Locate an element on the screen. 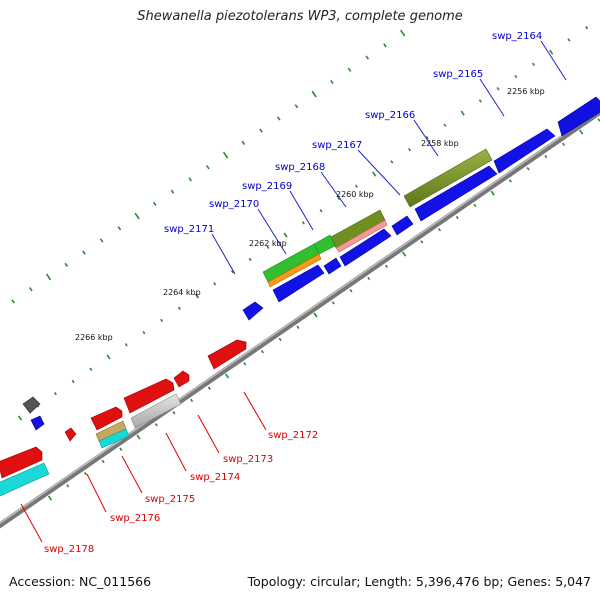  gene-label: swp_2171 is located at coordinates (189, 229).